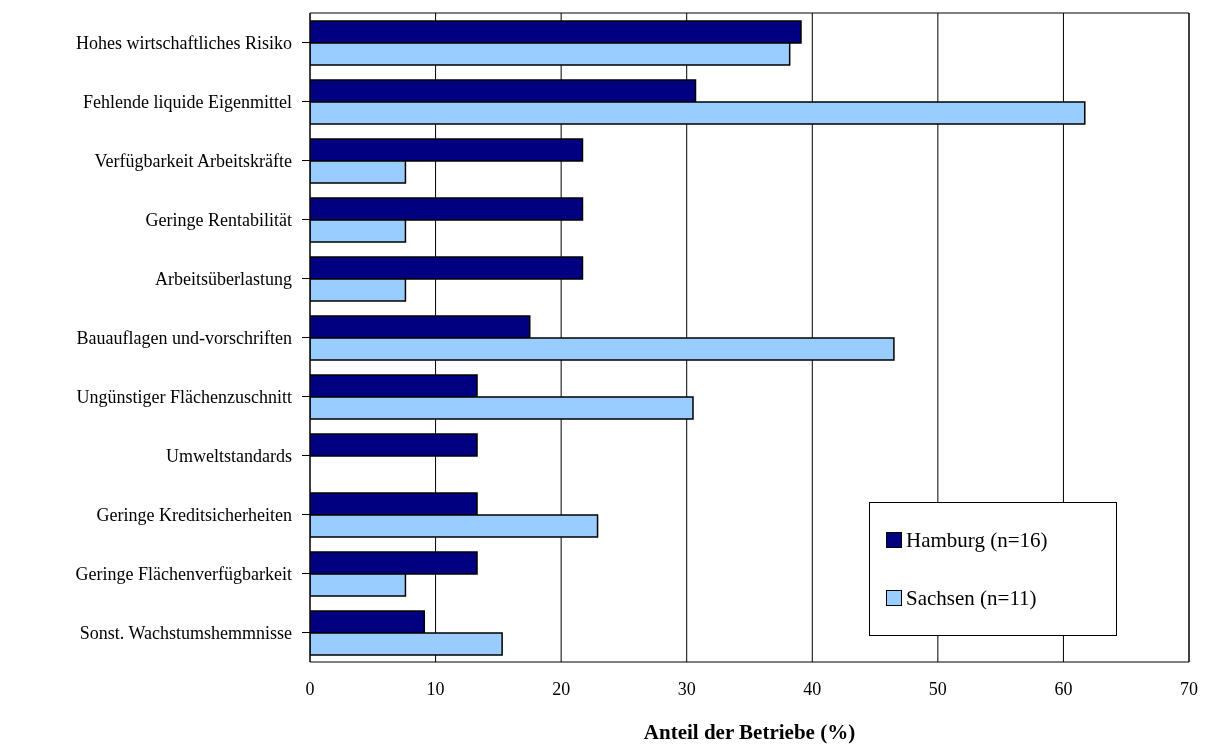 The height and width of the screenshot is (749, 1205). Describe the element at coordinates (184, 337) in the screenshot. I see `y-tick-label: Bauauflagen und-vorschriften` at that location.